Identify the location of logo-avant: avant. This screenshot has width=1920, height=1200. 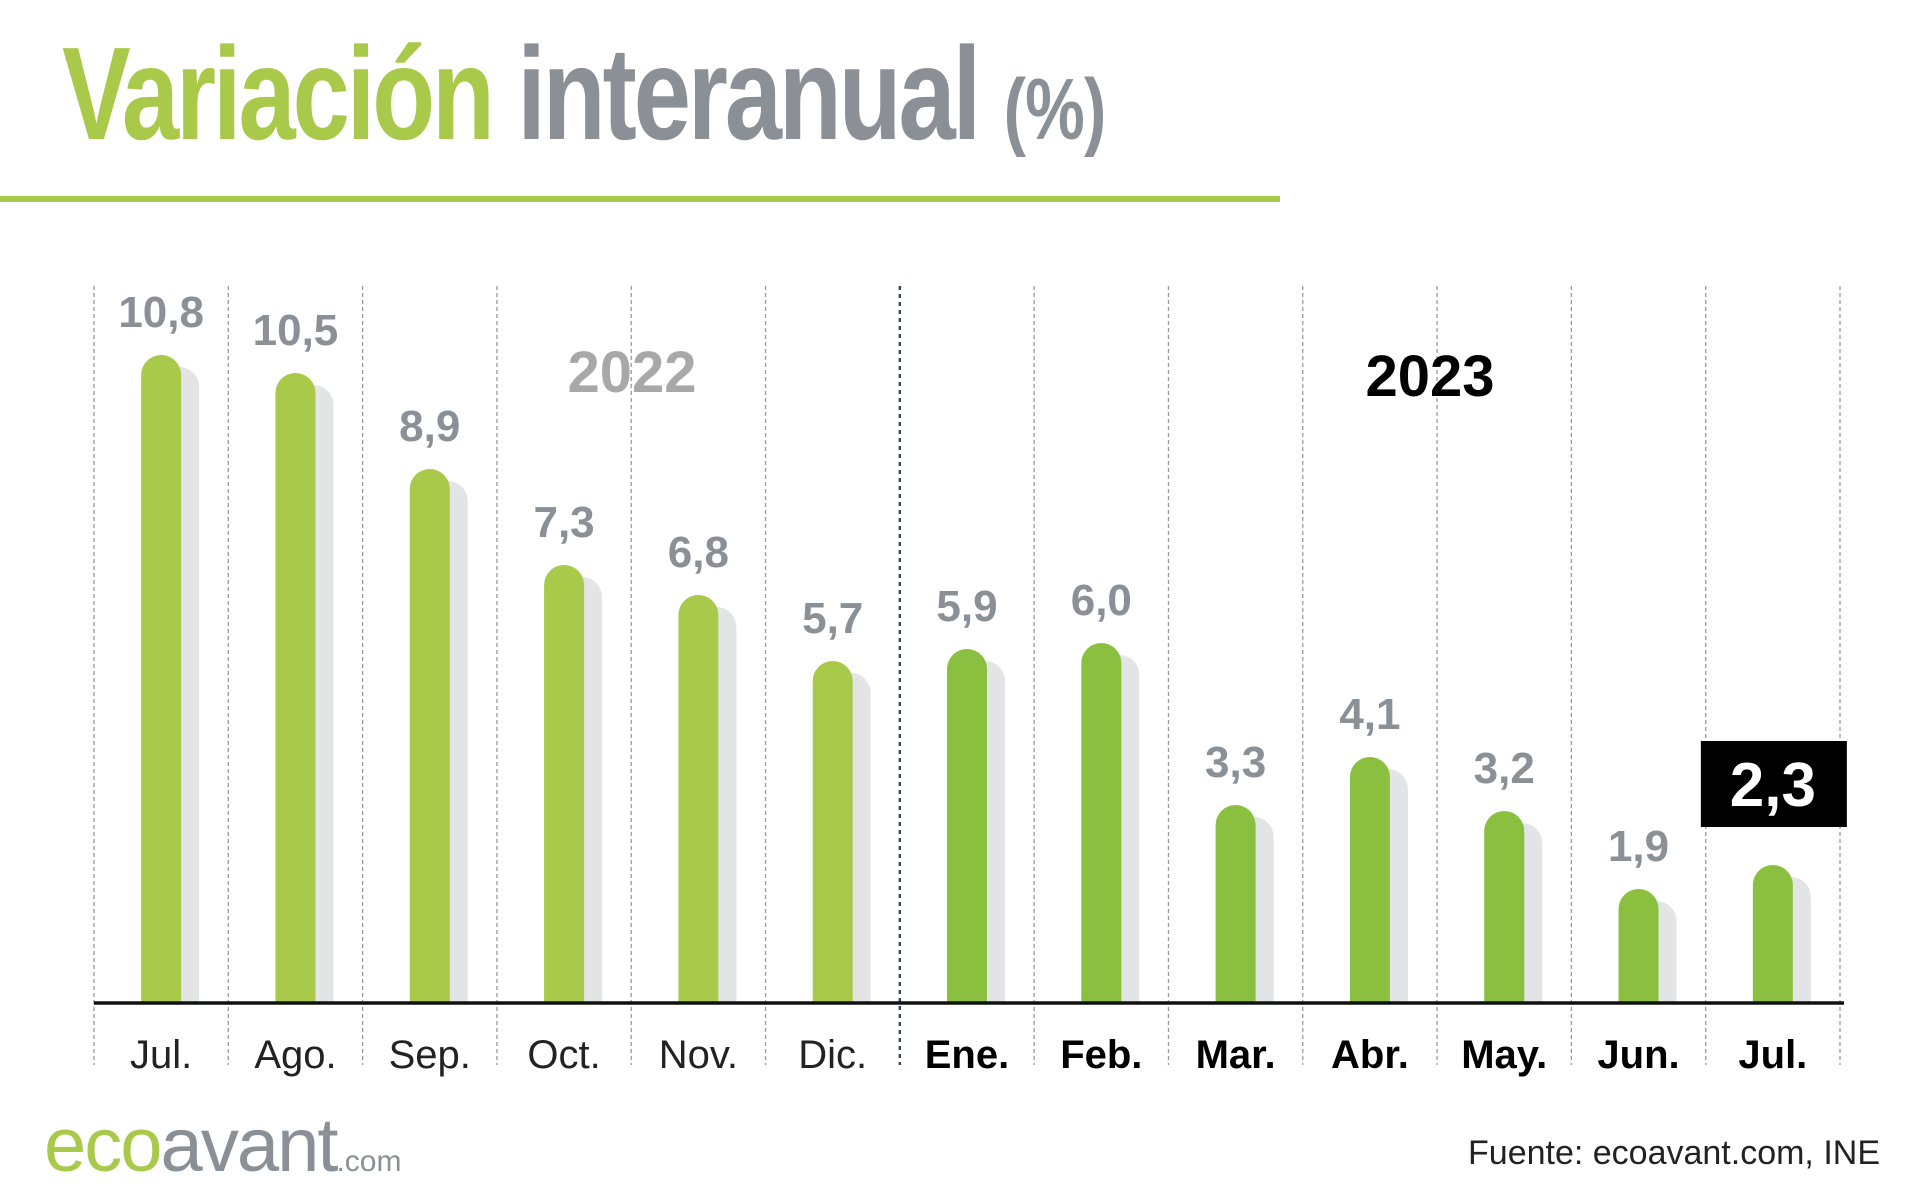
(249, 1145).